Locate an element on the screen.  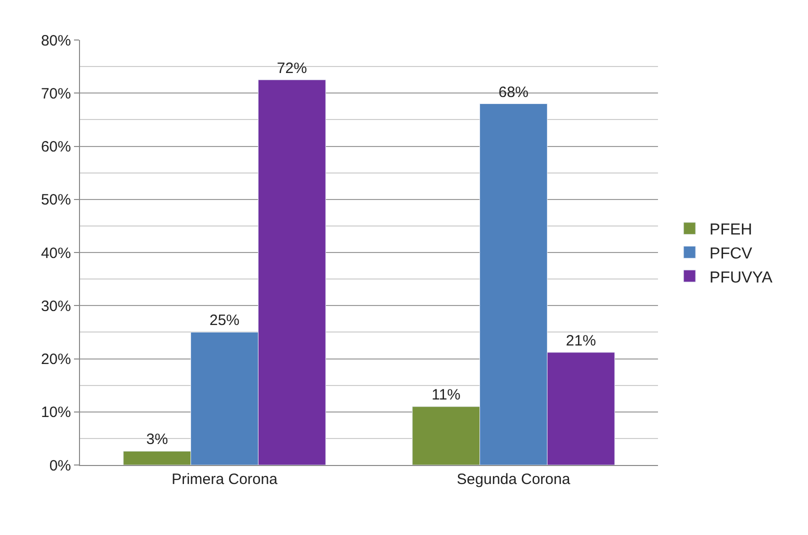
x-tick-label: Primera Corona is located at coordinates (225, 479).